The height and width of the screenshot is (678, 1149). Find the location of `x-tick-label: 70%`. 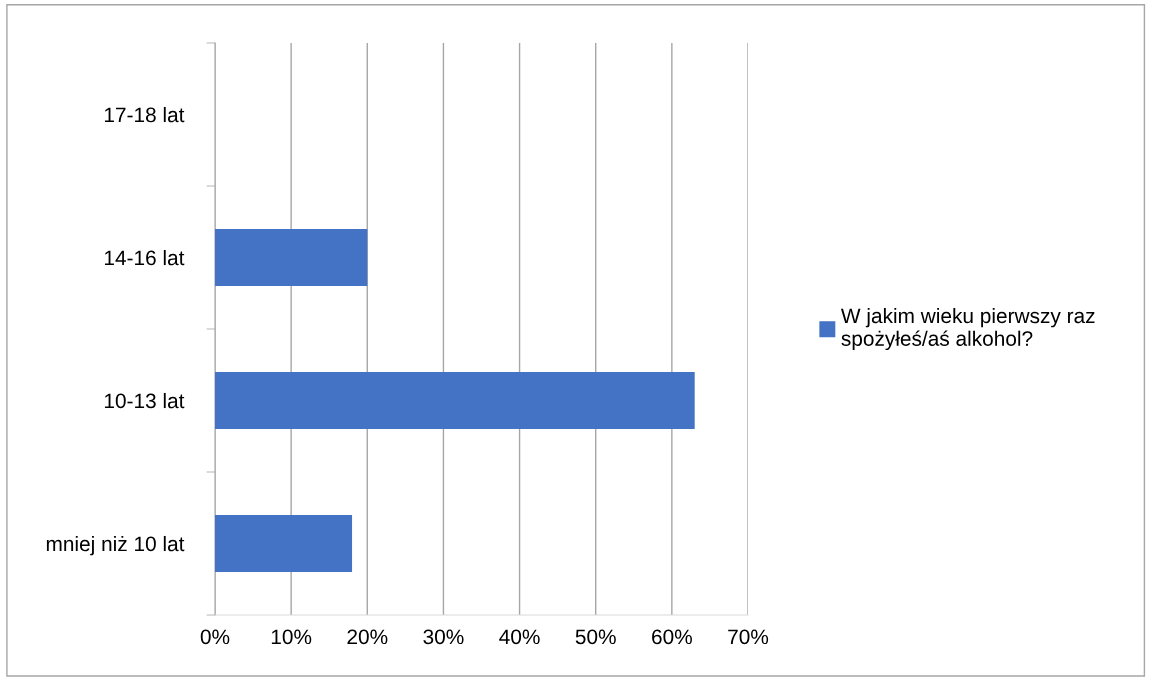

x-tick-label: 70% is located at coordinates (748, 637).